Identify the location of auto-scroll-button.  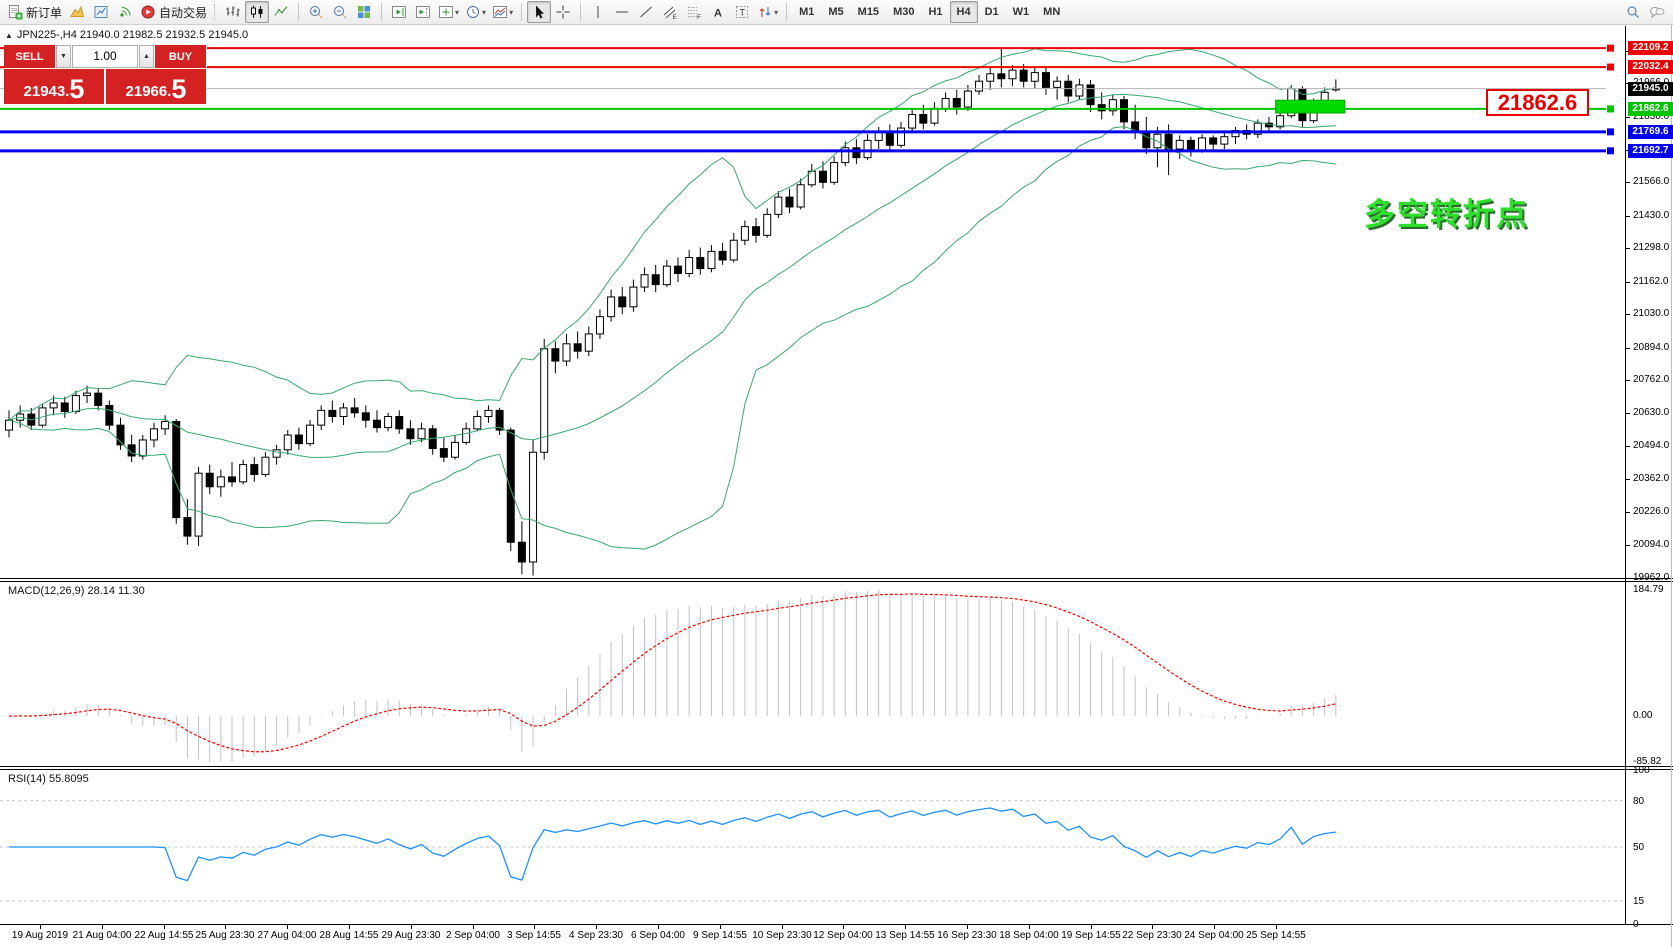
(399, 12).